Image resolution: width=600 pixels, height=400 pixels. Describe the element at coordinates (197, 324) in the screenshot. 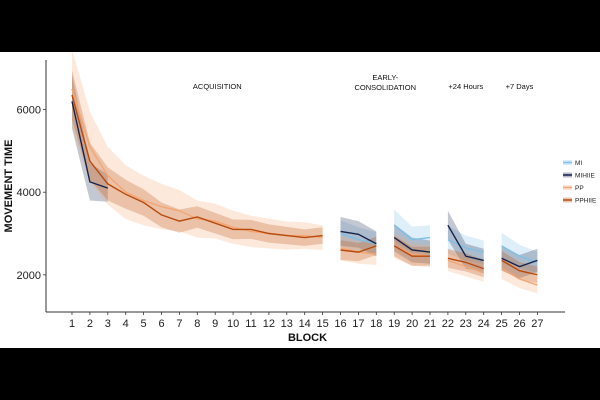

I see `x-tick-label-8: 8` at that location.